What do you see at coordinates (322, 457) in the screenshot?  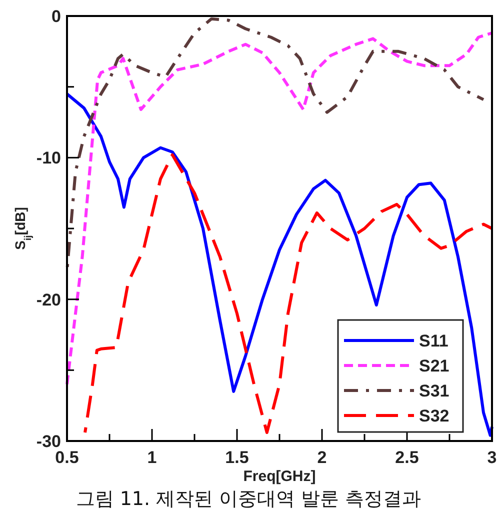 I see `x-tick-label: 2` at bounding box center [322, 457].